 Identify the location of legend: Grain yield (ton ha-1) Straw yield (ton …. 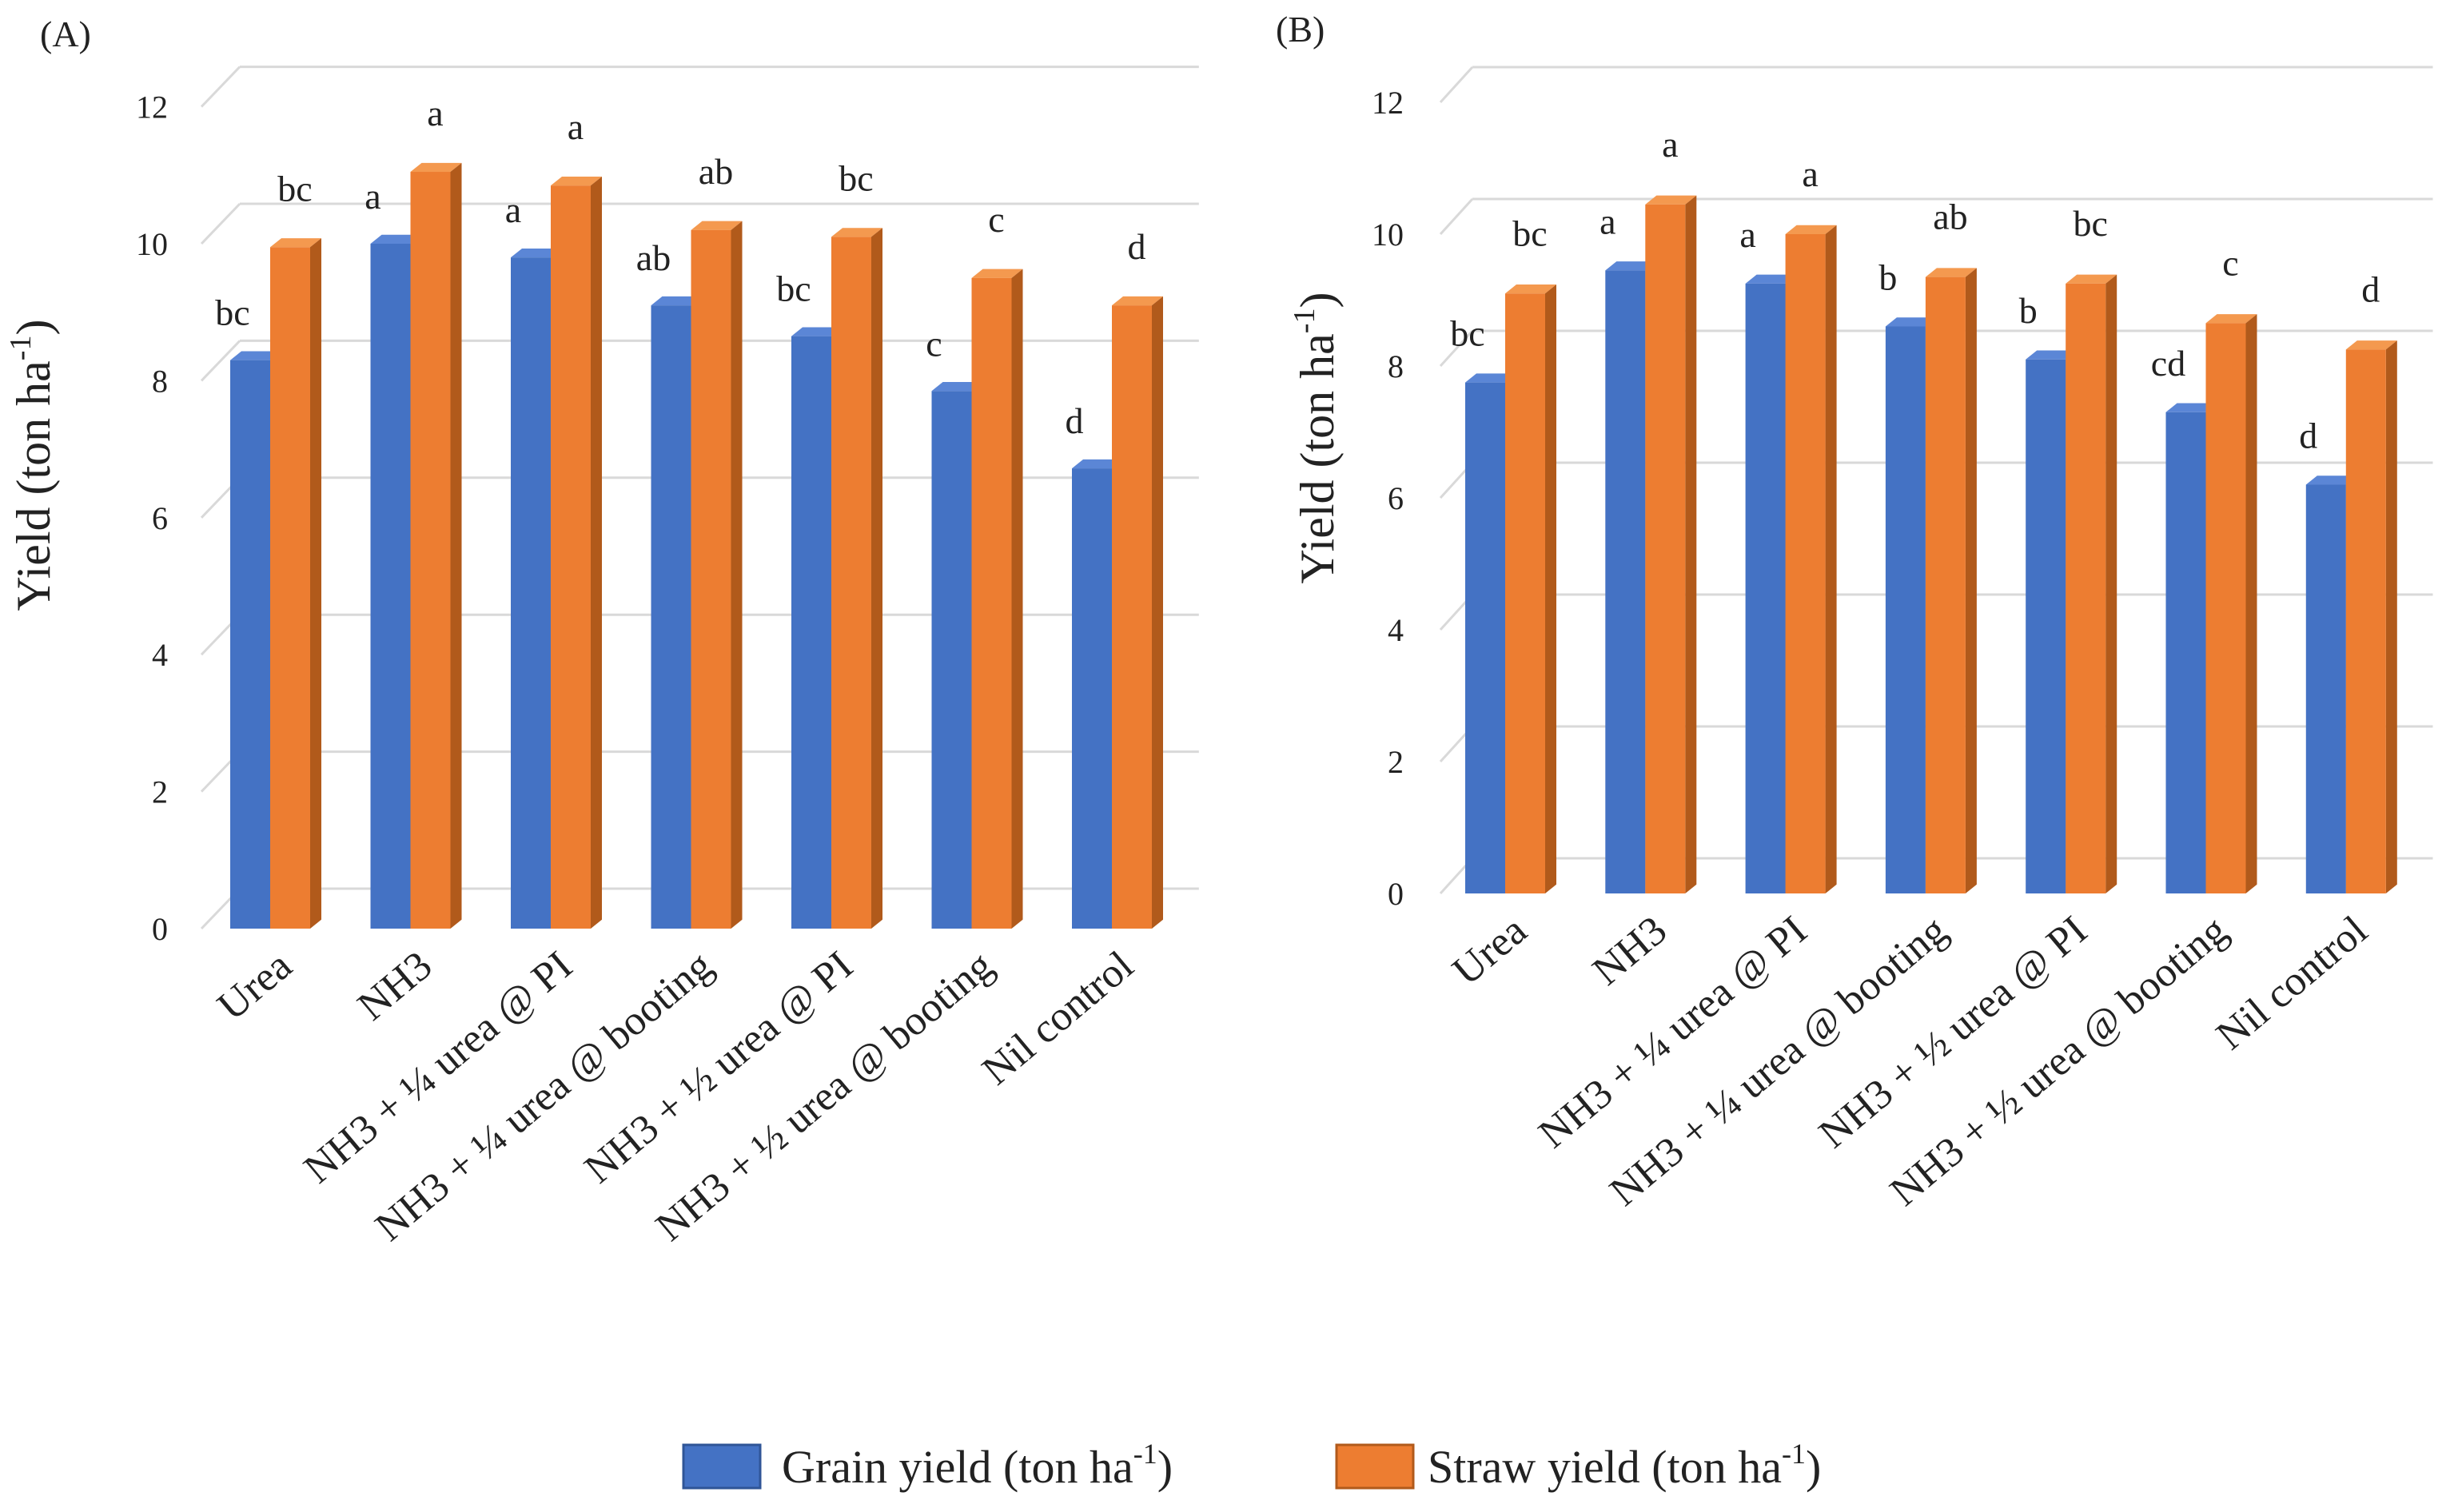
(1251, 1465).